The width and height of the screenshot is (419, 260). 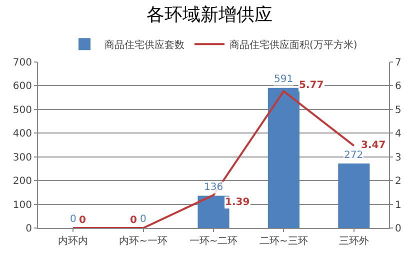 What do you see at coordinates (22, 134) in the screenshot?
I see `y-tick-label: 400` at bounding box center [22, 134].